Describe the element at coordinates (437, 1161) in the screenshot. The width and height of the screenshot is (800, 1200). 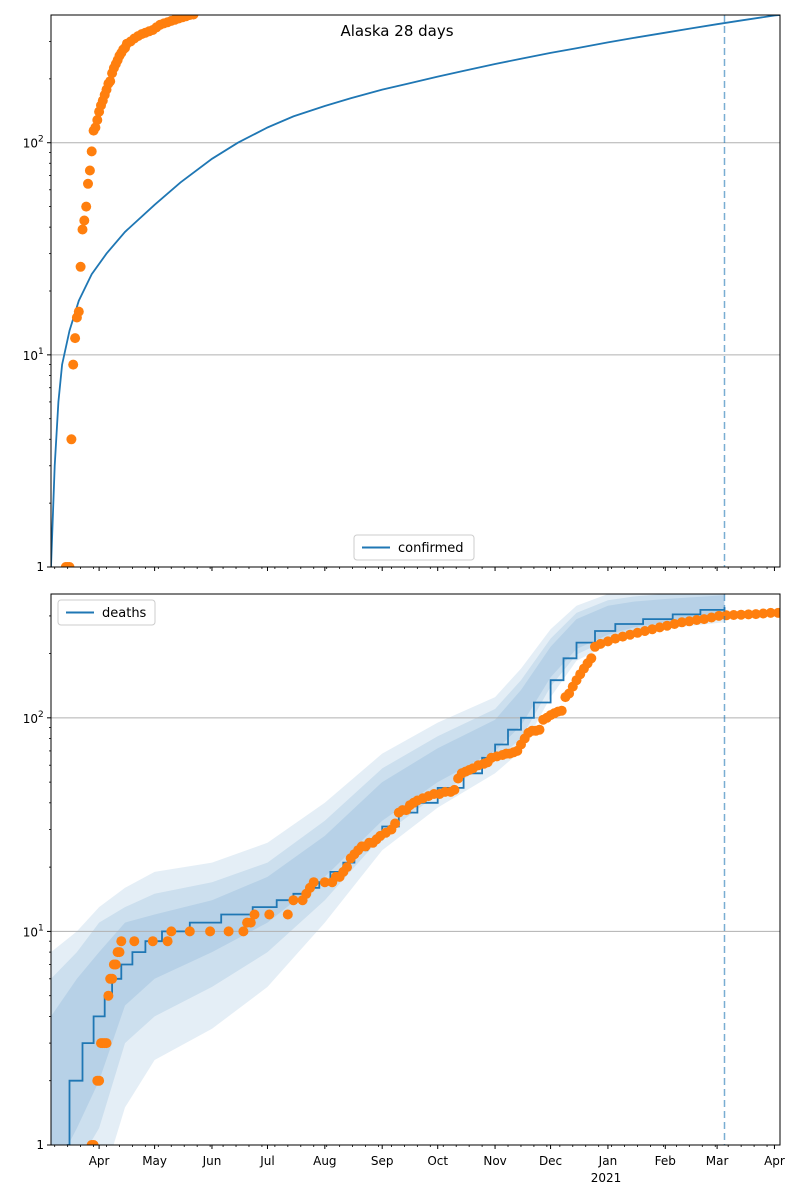
I see `x-tick-label: Oct` at that location.